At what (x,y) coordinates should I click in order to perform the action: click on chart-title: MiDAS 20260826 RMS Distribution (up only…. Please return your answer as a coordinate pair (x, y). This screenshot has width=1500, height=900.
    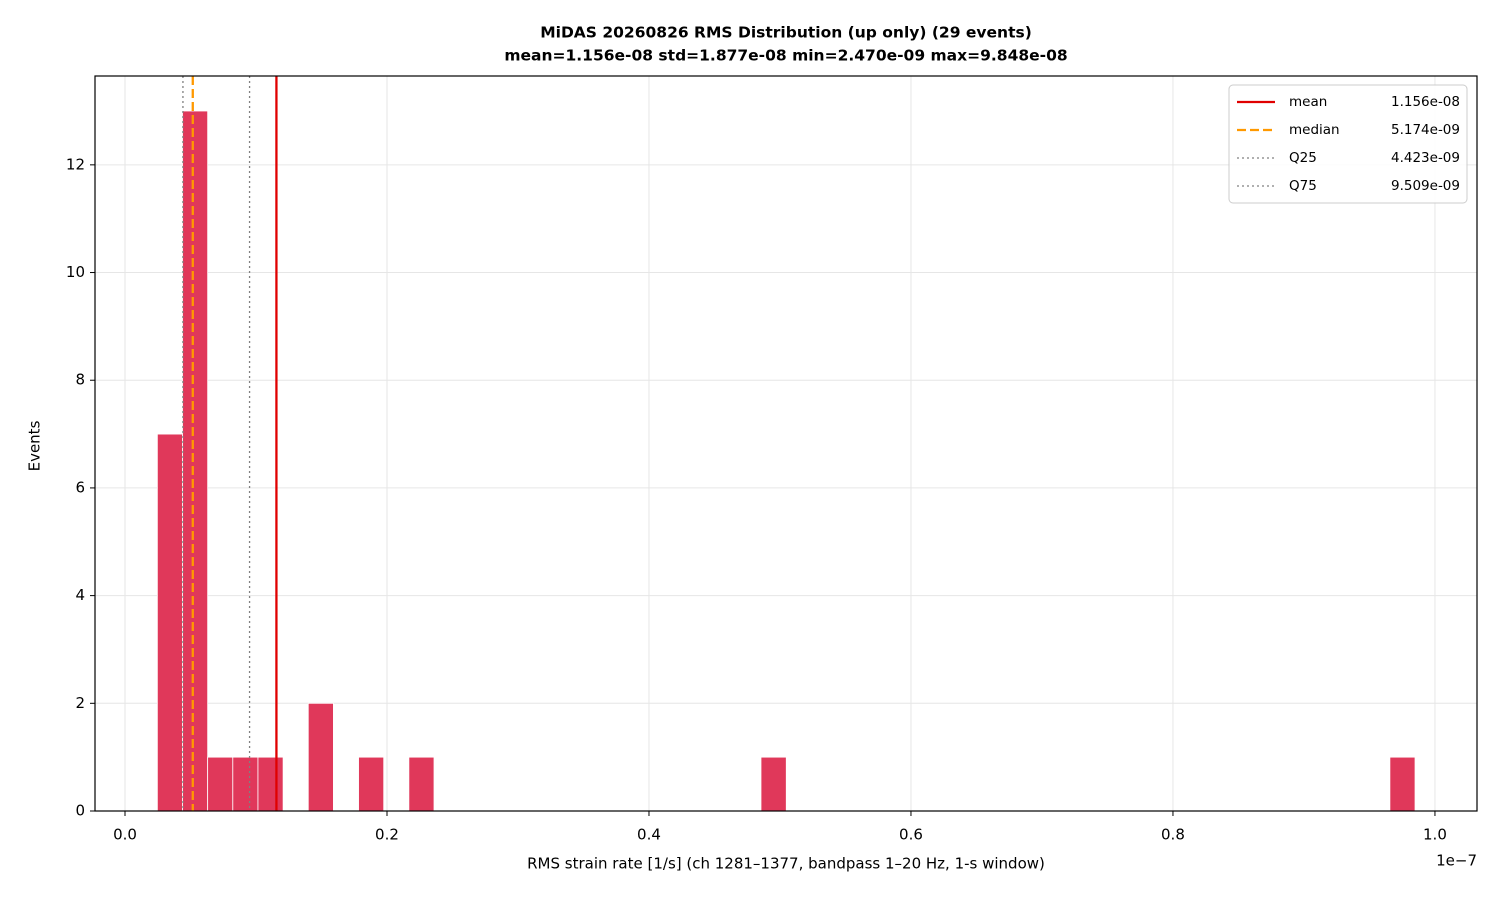
    Looking at the image, I should click on (786, 33).